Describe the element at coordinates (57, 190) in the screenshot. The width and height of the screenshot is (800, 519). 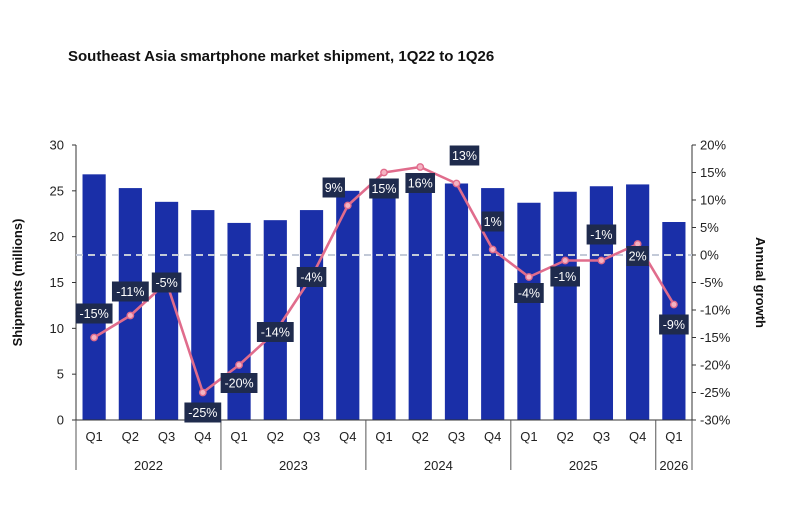
I see `left-tick-label: 25` at that location.